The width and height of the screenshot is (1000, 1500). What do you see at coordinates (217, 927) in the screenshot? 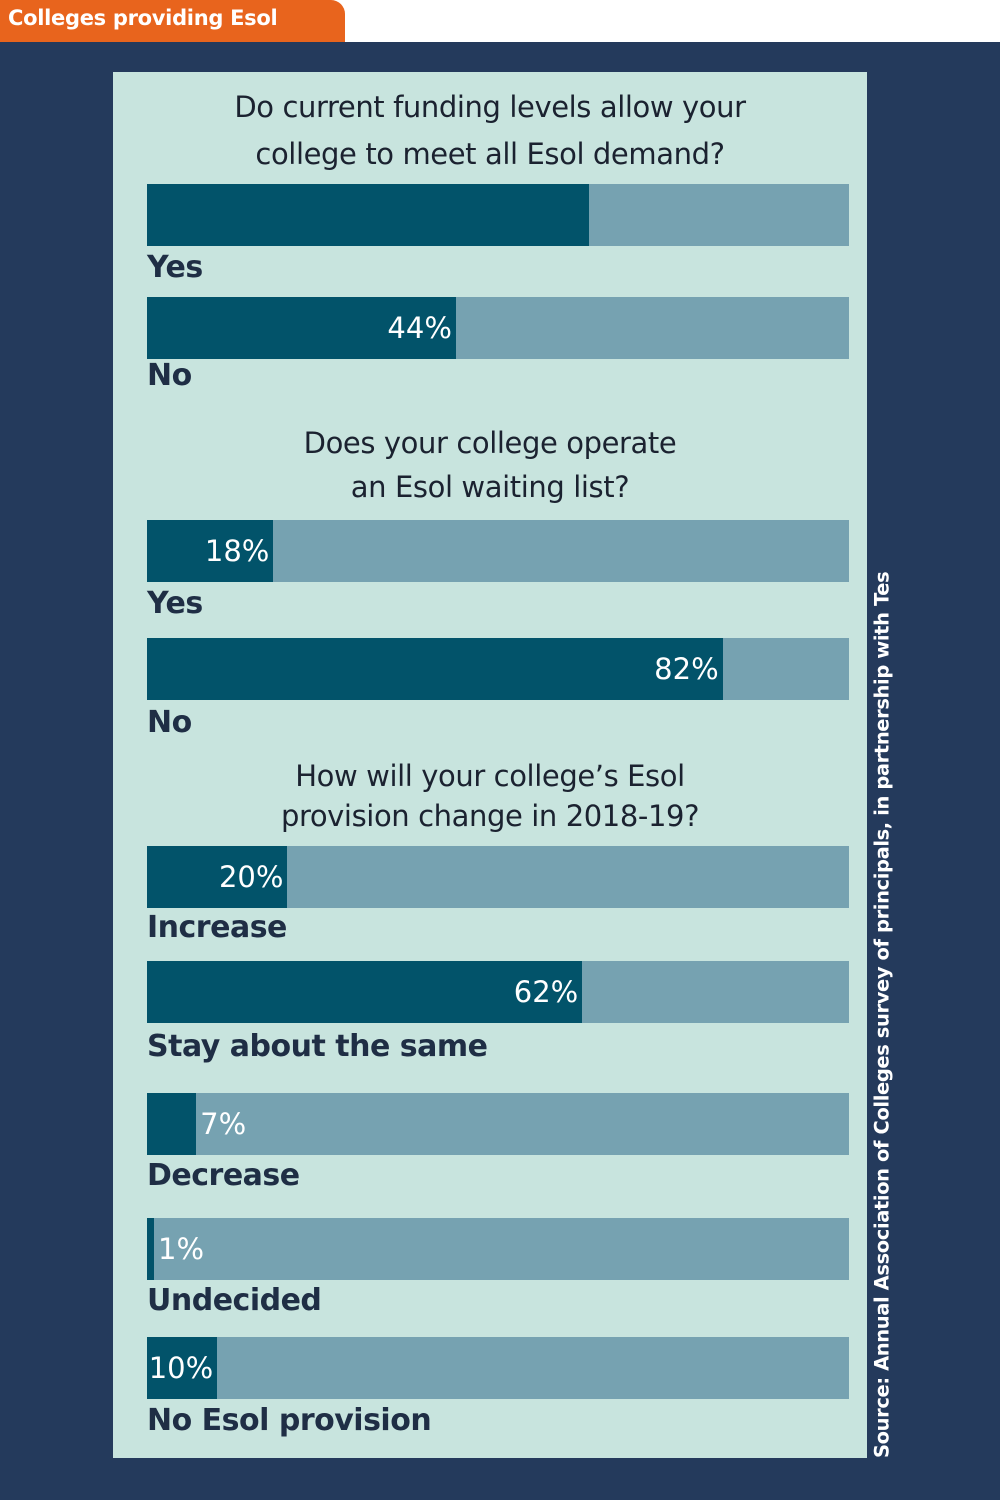
I see `category-label: Increase` at bounding box center [217, 927].